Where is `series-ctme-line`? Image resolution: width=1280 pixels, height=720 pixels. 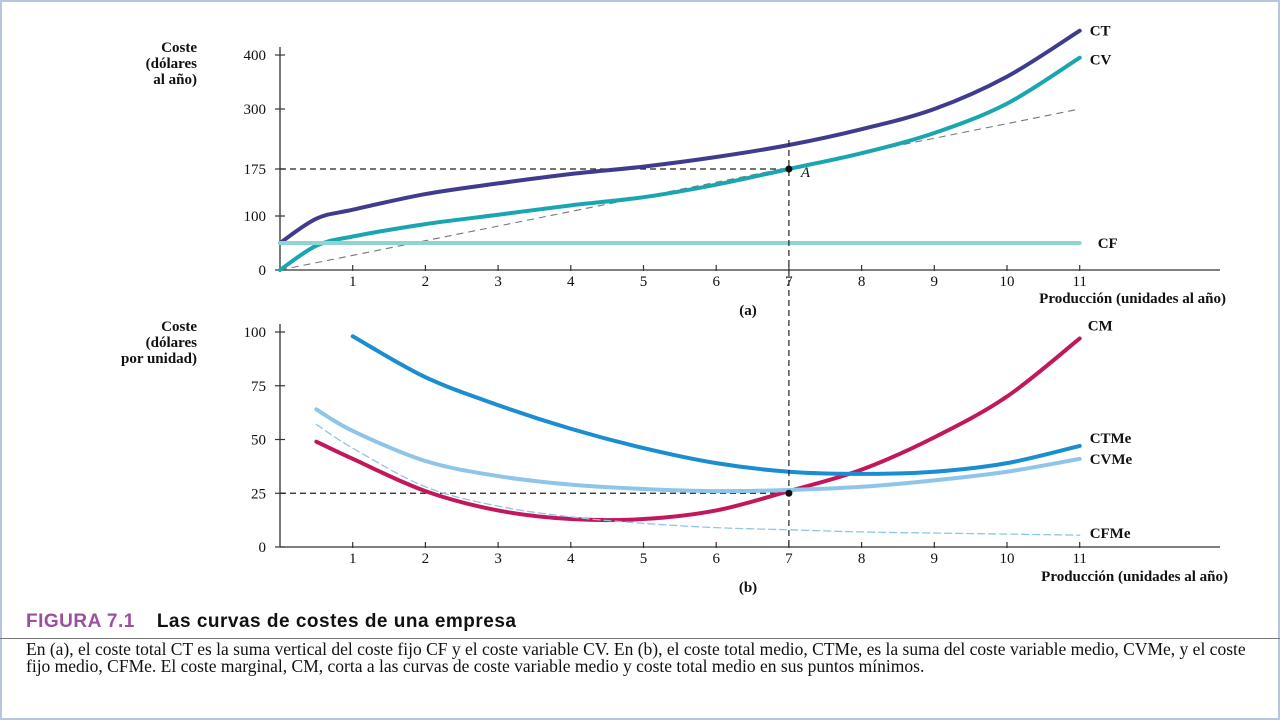
series-ctme-line is located at coordinates (716, 405).